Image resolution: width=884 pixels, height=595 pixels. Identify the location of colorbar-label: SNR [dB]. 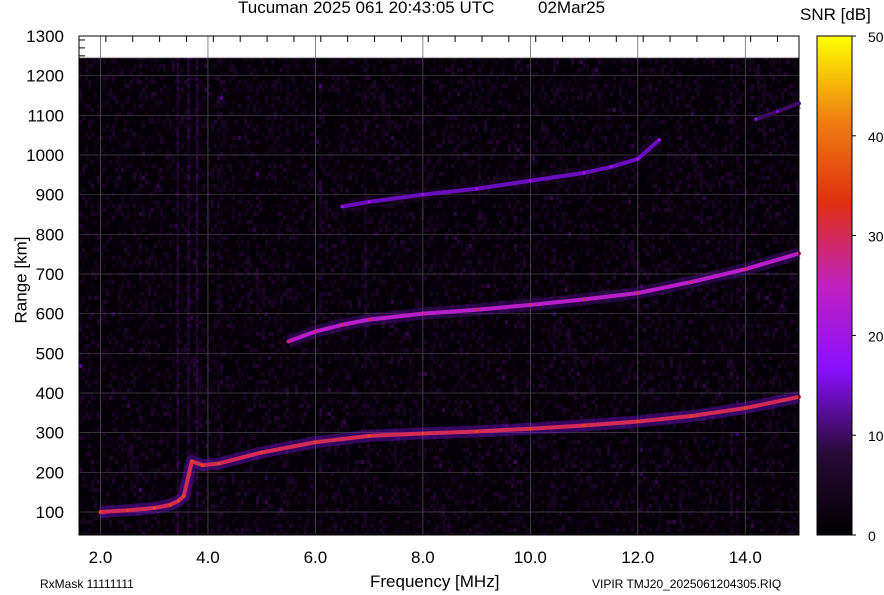
(835, 14).